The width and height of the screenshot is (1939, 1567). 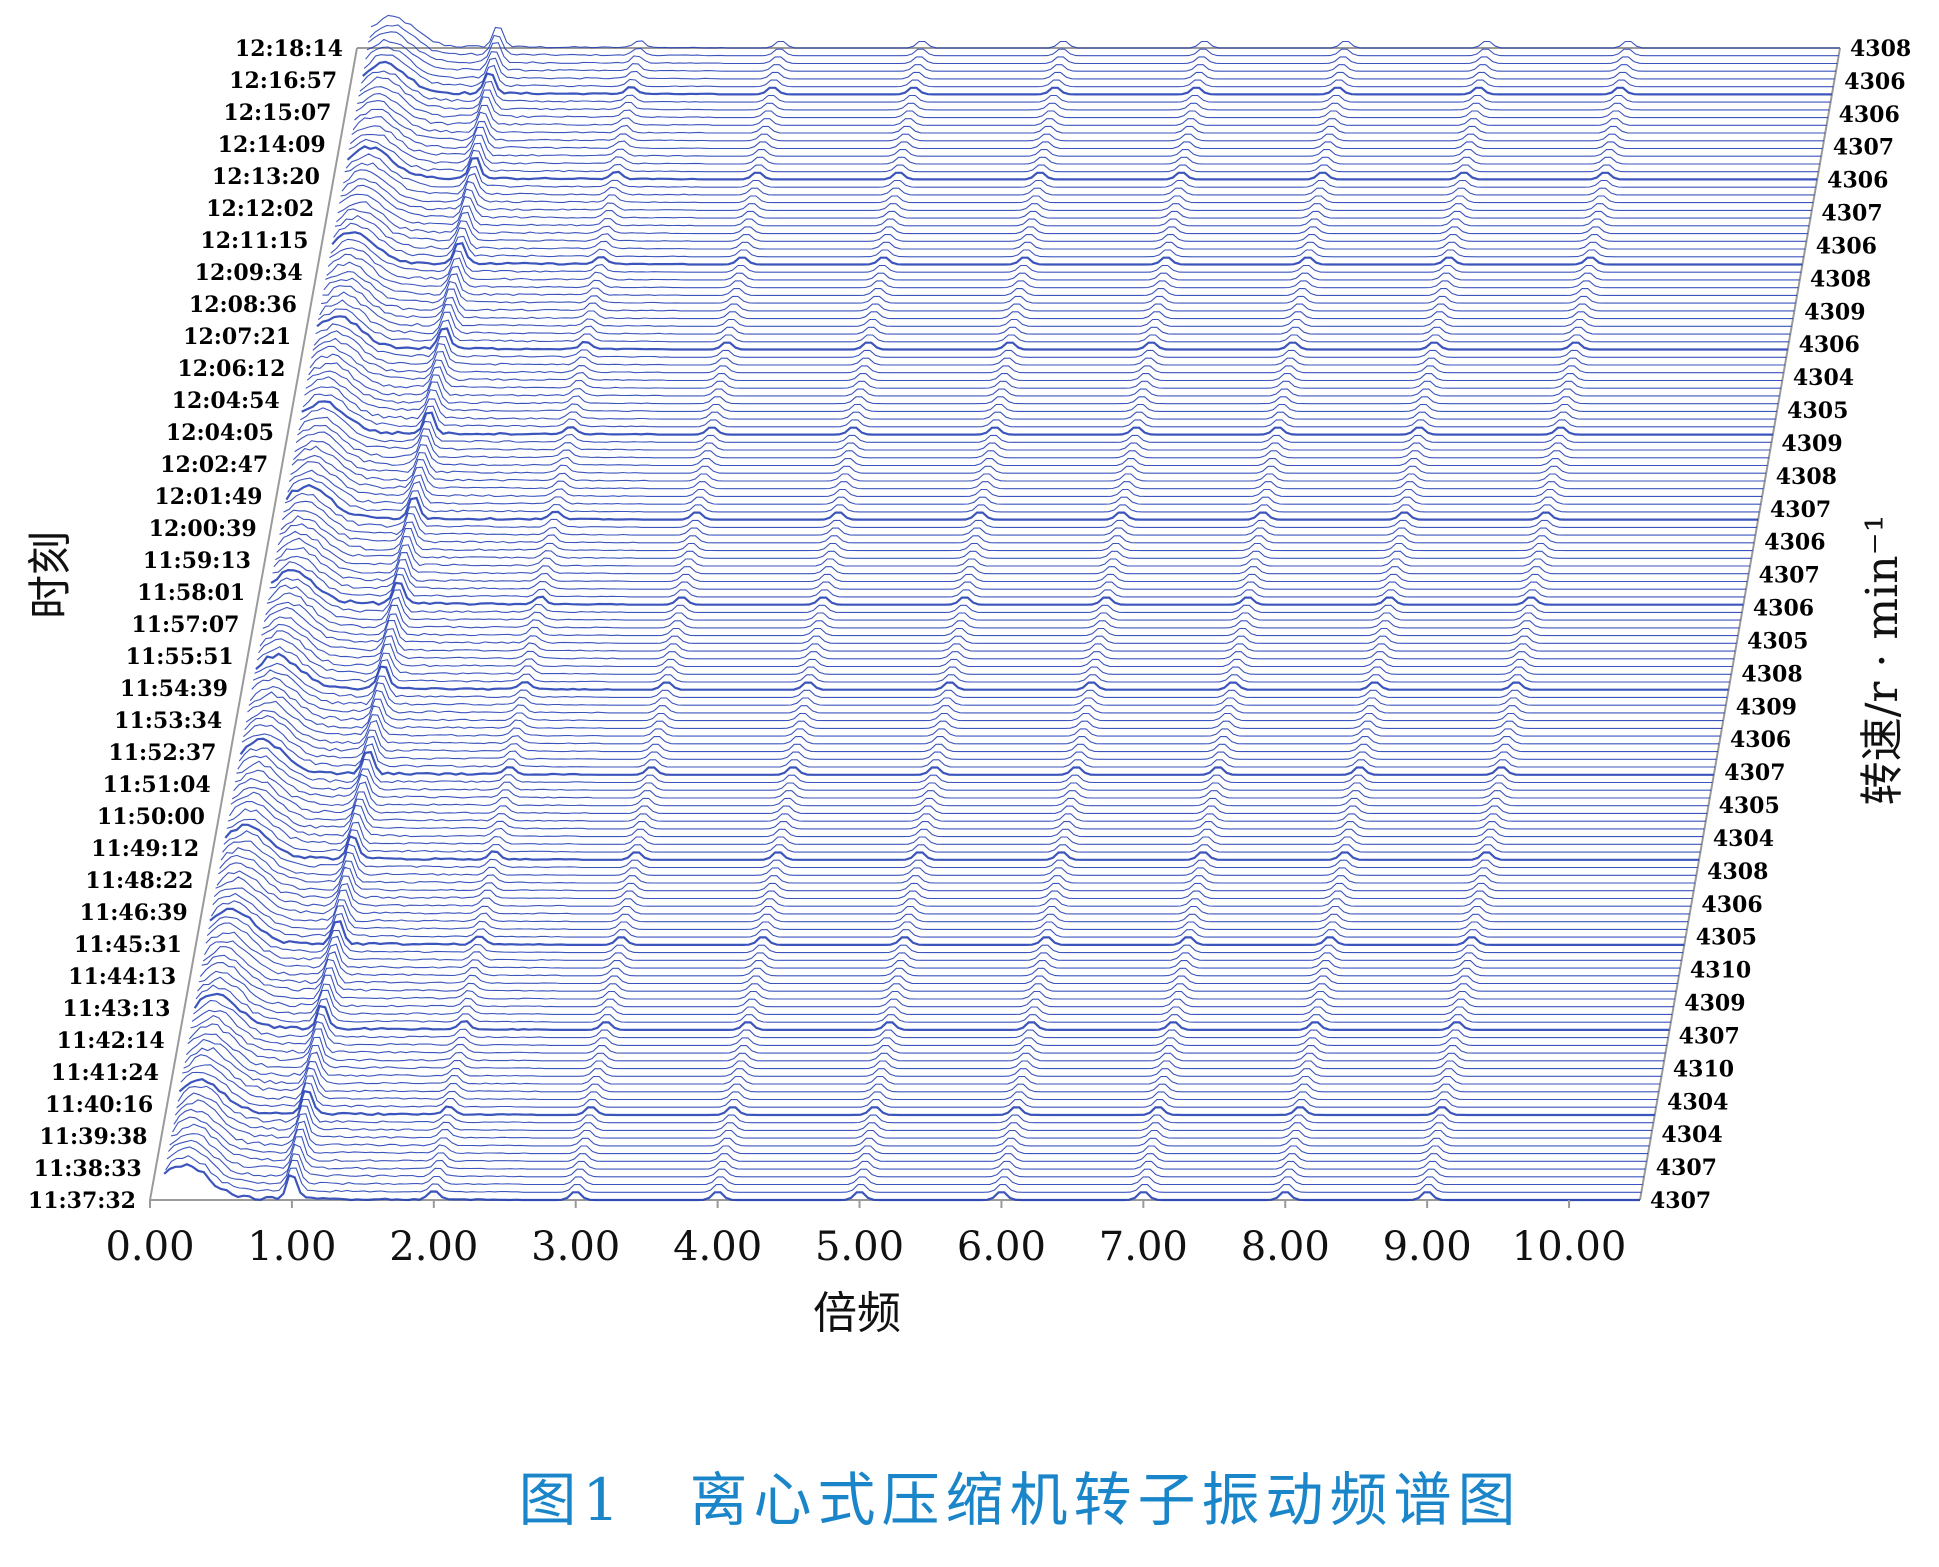 I want to click on time-tick-label: 12:14:09, so click(x=272, y=145).